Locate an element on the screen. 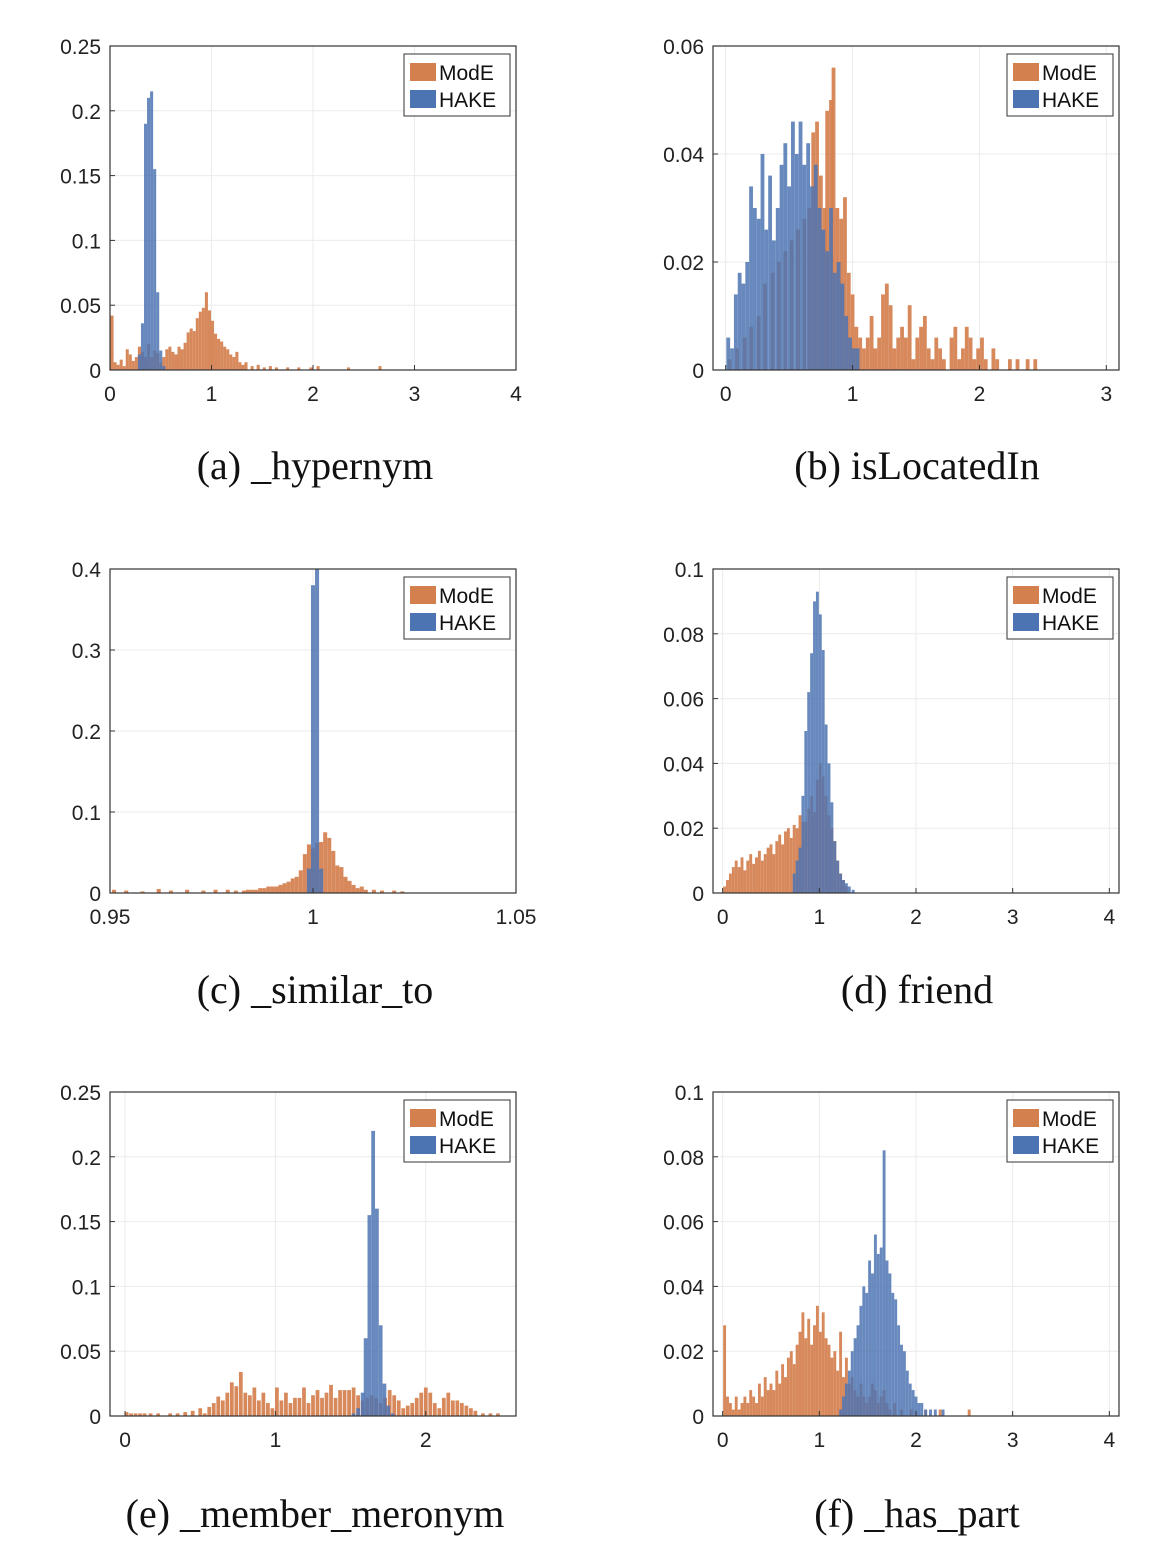 The image size is (1158, 1566). caption-f: (f) _has_part is located at coordinates (917, 1513).